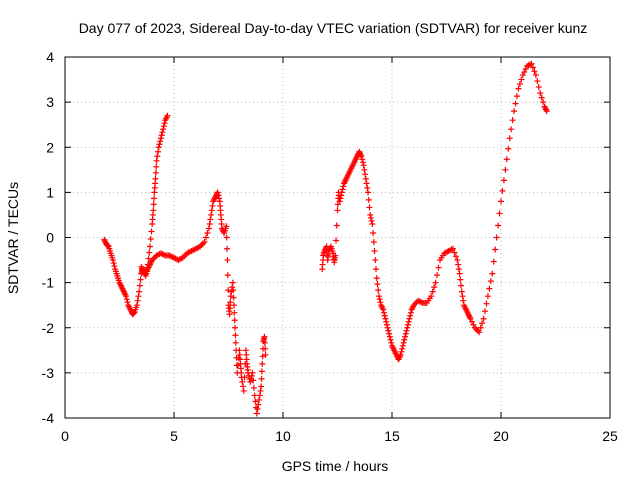 Image resolution: width=640 pixels, height=480 pixels. I want to click on y-tick-label: -4, so click(48, 418).